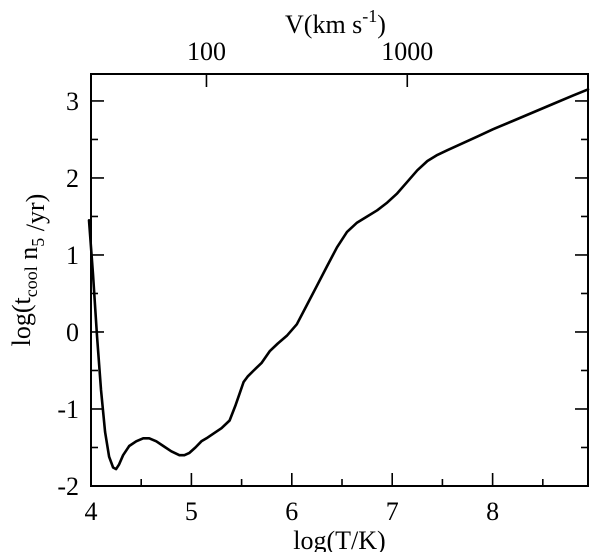  What do you see at coordinates (72, 332) in the screenshot?
I see `y-tick-label: 0` at bounding box center [72, 332].